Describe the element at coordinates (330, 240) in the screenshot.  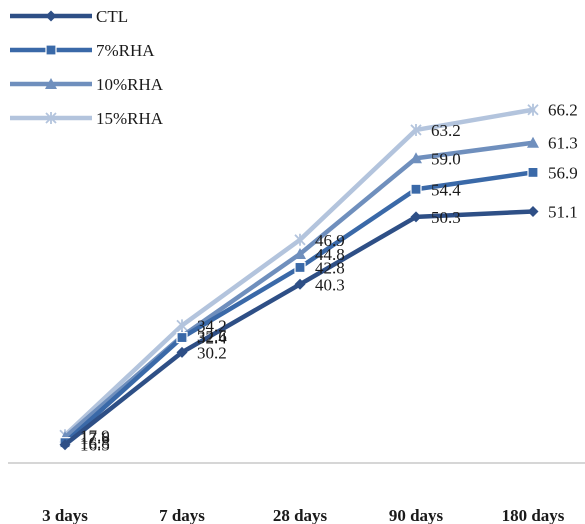
I see `data-label: 46.9` at that location.